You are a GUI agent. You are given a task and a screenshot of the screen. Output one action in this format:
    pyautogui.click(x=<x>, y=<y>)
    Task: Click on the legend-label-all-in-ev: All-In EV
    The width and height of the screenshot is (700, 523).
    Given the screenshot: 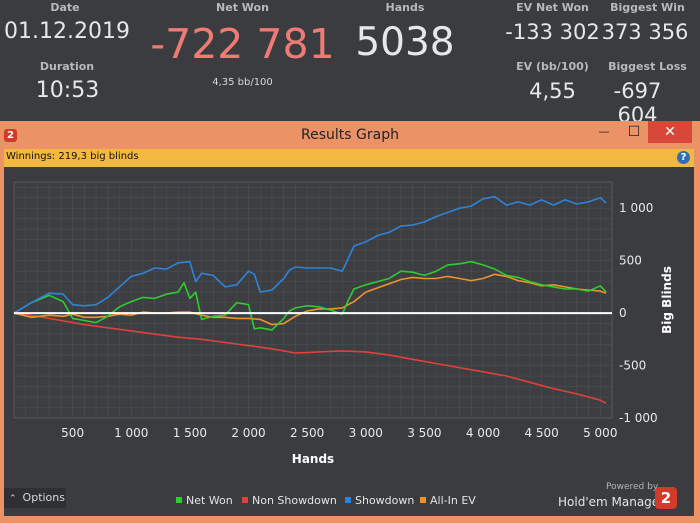 What is the action you would take?
    pyautogui.click(x=453, y=500)
    